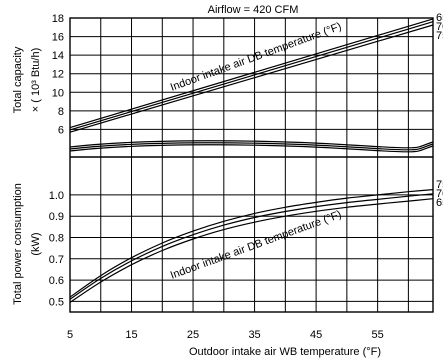  I want to click on capacity-y-axis-label: Total capacity, so click(18, 79).